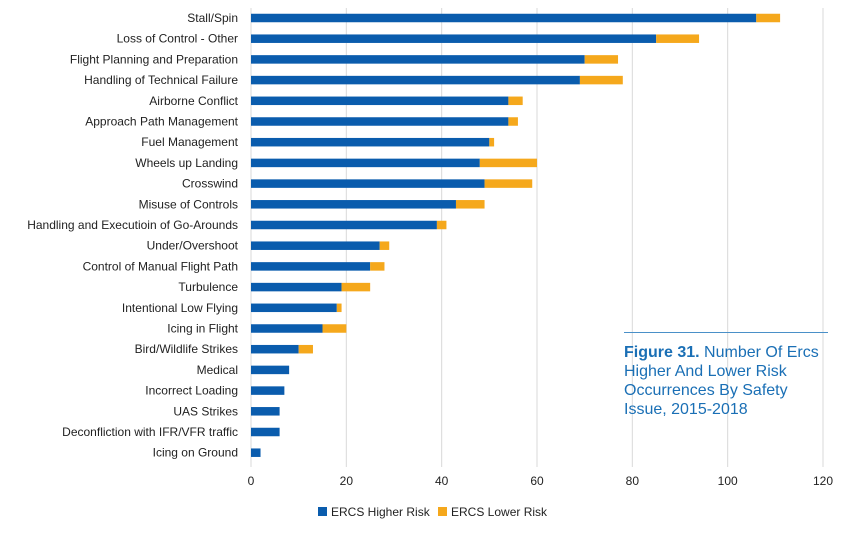 The height and width of the screenshot is (534, 850). What do you see at coordinates (662, 352) in the screenshot?
I see `figure-number: Figure 31.` at bounding box center [662, 352].